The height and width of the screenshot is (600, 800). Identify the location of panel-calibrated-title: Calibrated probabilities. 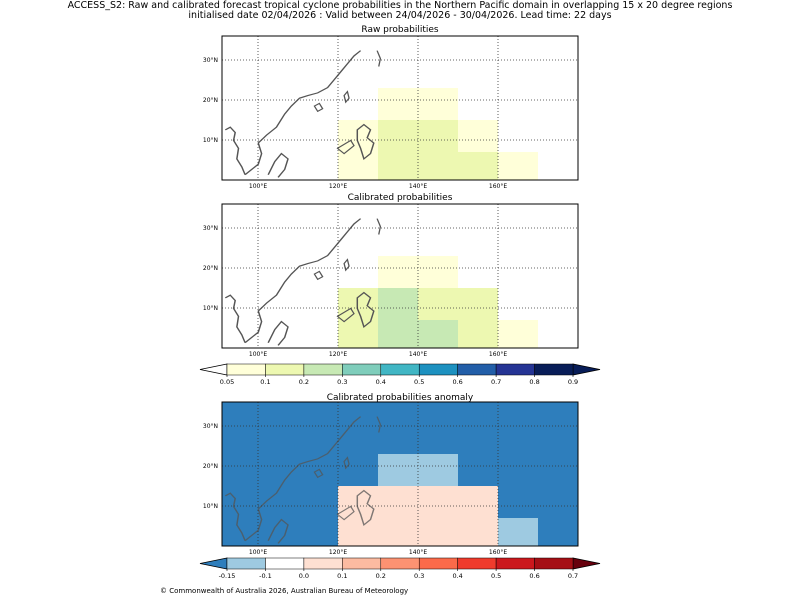
(400, 198).